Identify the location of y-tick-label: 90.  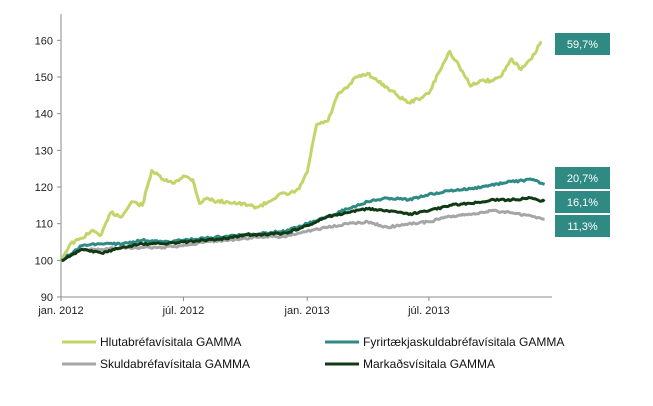
(47, 298).